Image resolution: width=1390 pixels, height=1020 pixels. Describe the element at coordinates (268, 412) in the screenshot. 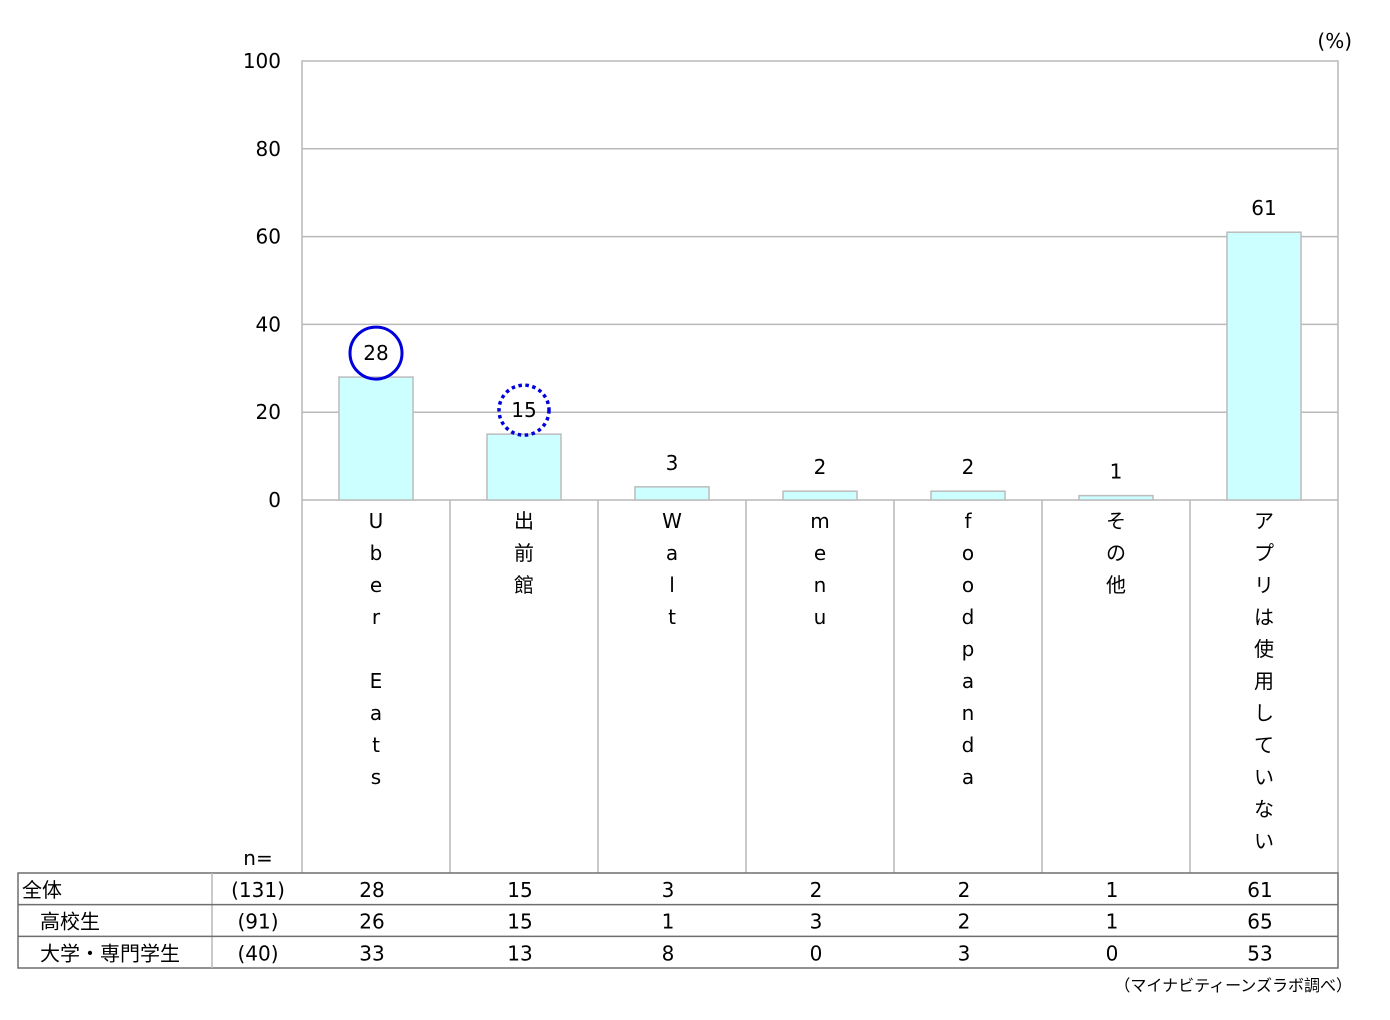

I see `y-tick-label: 20` at that location.